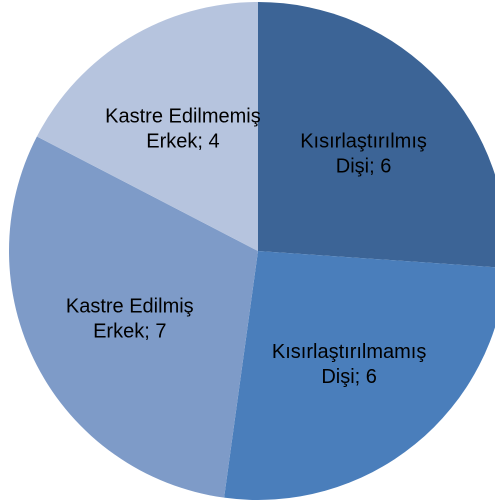  What do you see at coordinates (349, 364) in the screenshot?
I see `data-label: Kısırlaştırılmamış Dişi; 6` at bounding box center [349, 364].